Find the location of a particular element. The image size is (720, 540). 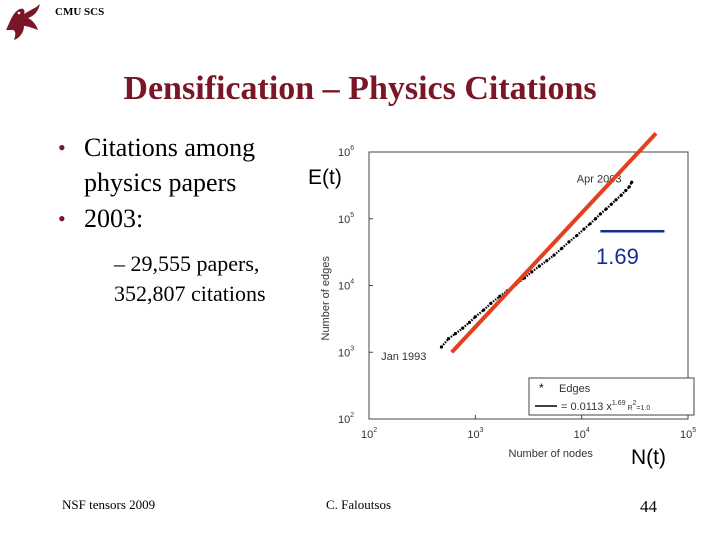

x-axis-label: Number of nodes is located at coordinates (551, 454).